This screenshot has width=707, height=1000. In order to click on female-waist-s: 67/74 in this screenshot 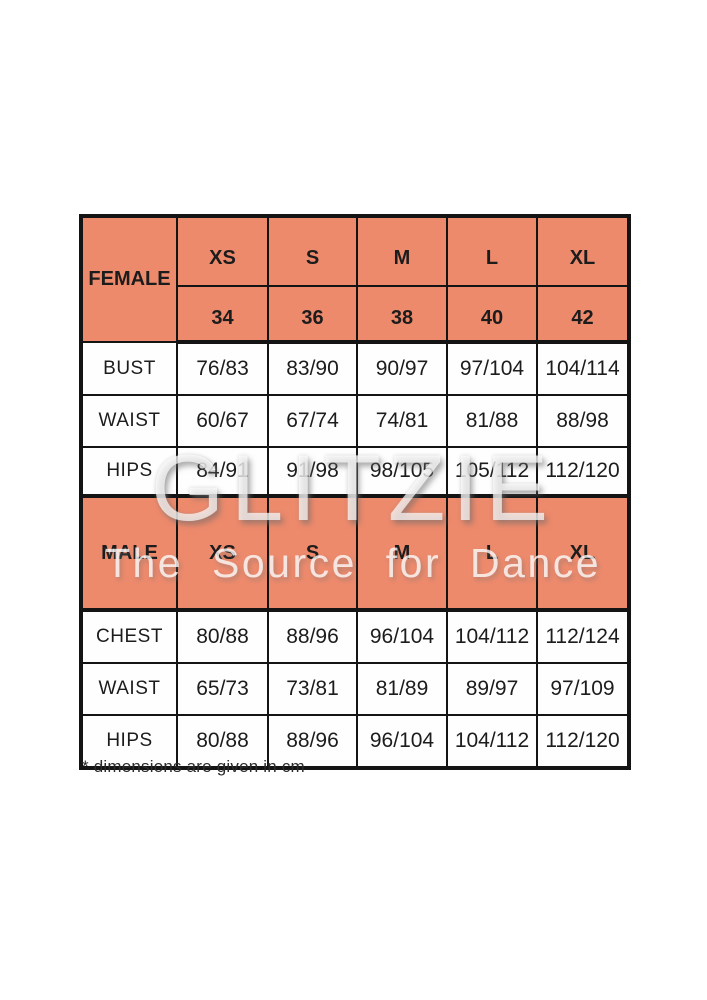, I will do `click(312, 421)`.